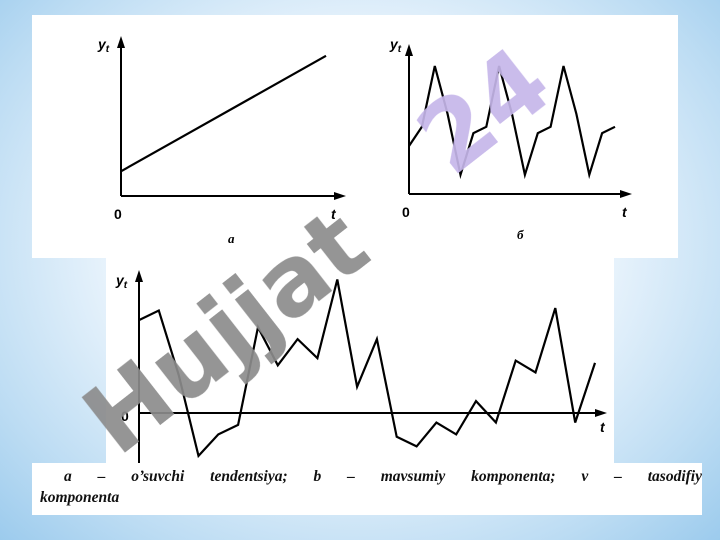 This screenshot has width=720, height=540. Describe the element at coordinates (395, 45) in the screenshot. I see `chart-b-y-label: yt` at that location.